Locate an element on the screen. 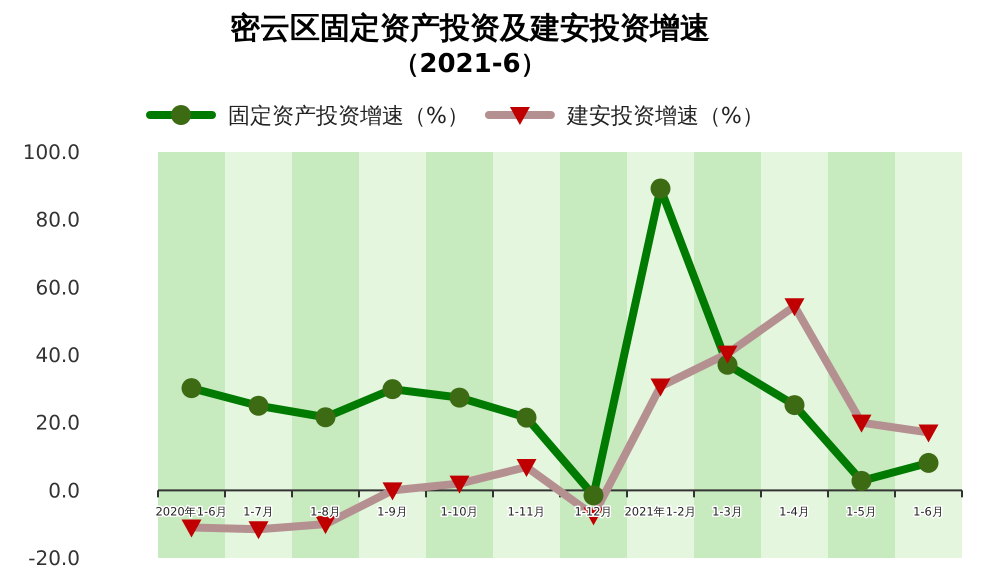 The width and height of the screenshot is (982, 576). x-tick-label: 1-9月 is located at coordinates (392, 511).